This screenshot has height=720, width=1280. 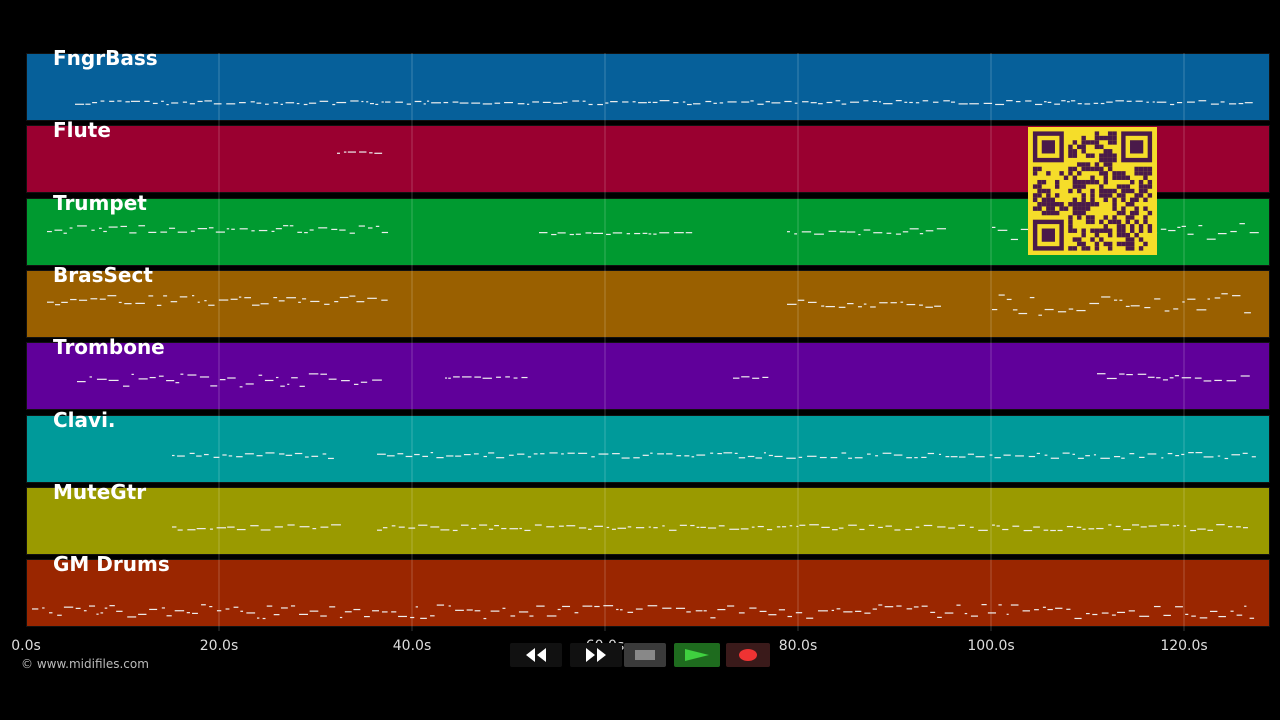 What do you see at coordinates (412, 646) in the screenshot?
I see `time-tick-label: 40.0s` at bounding box center [412, 646].